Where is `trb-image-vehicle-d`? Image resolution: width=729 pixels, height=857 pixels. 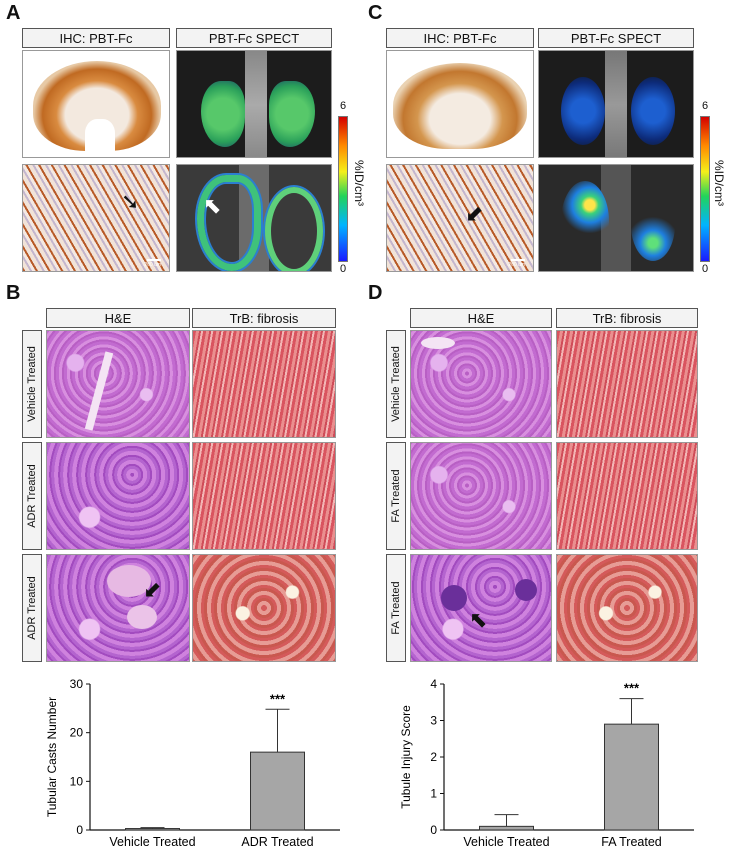
trb-image-vehicle-d is located at coordinates (627, 384).